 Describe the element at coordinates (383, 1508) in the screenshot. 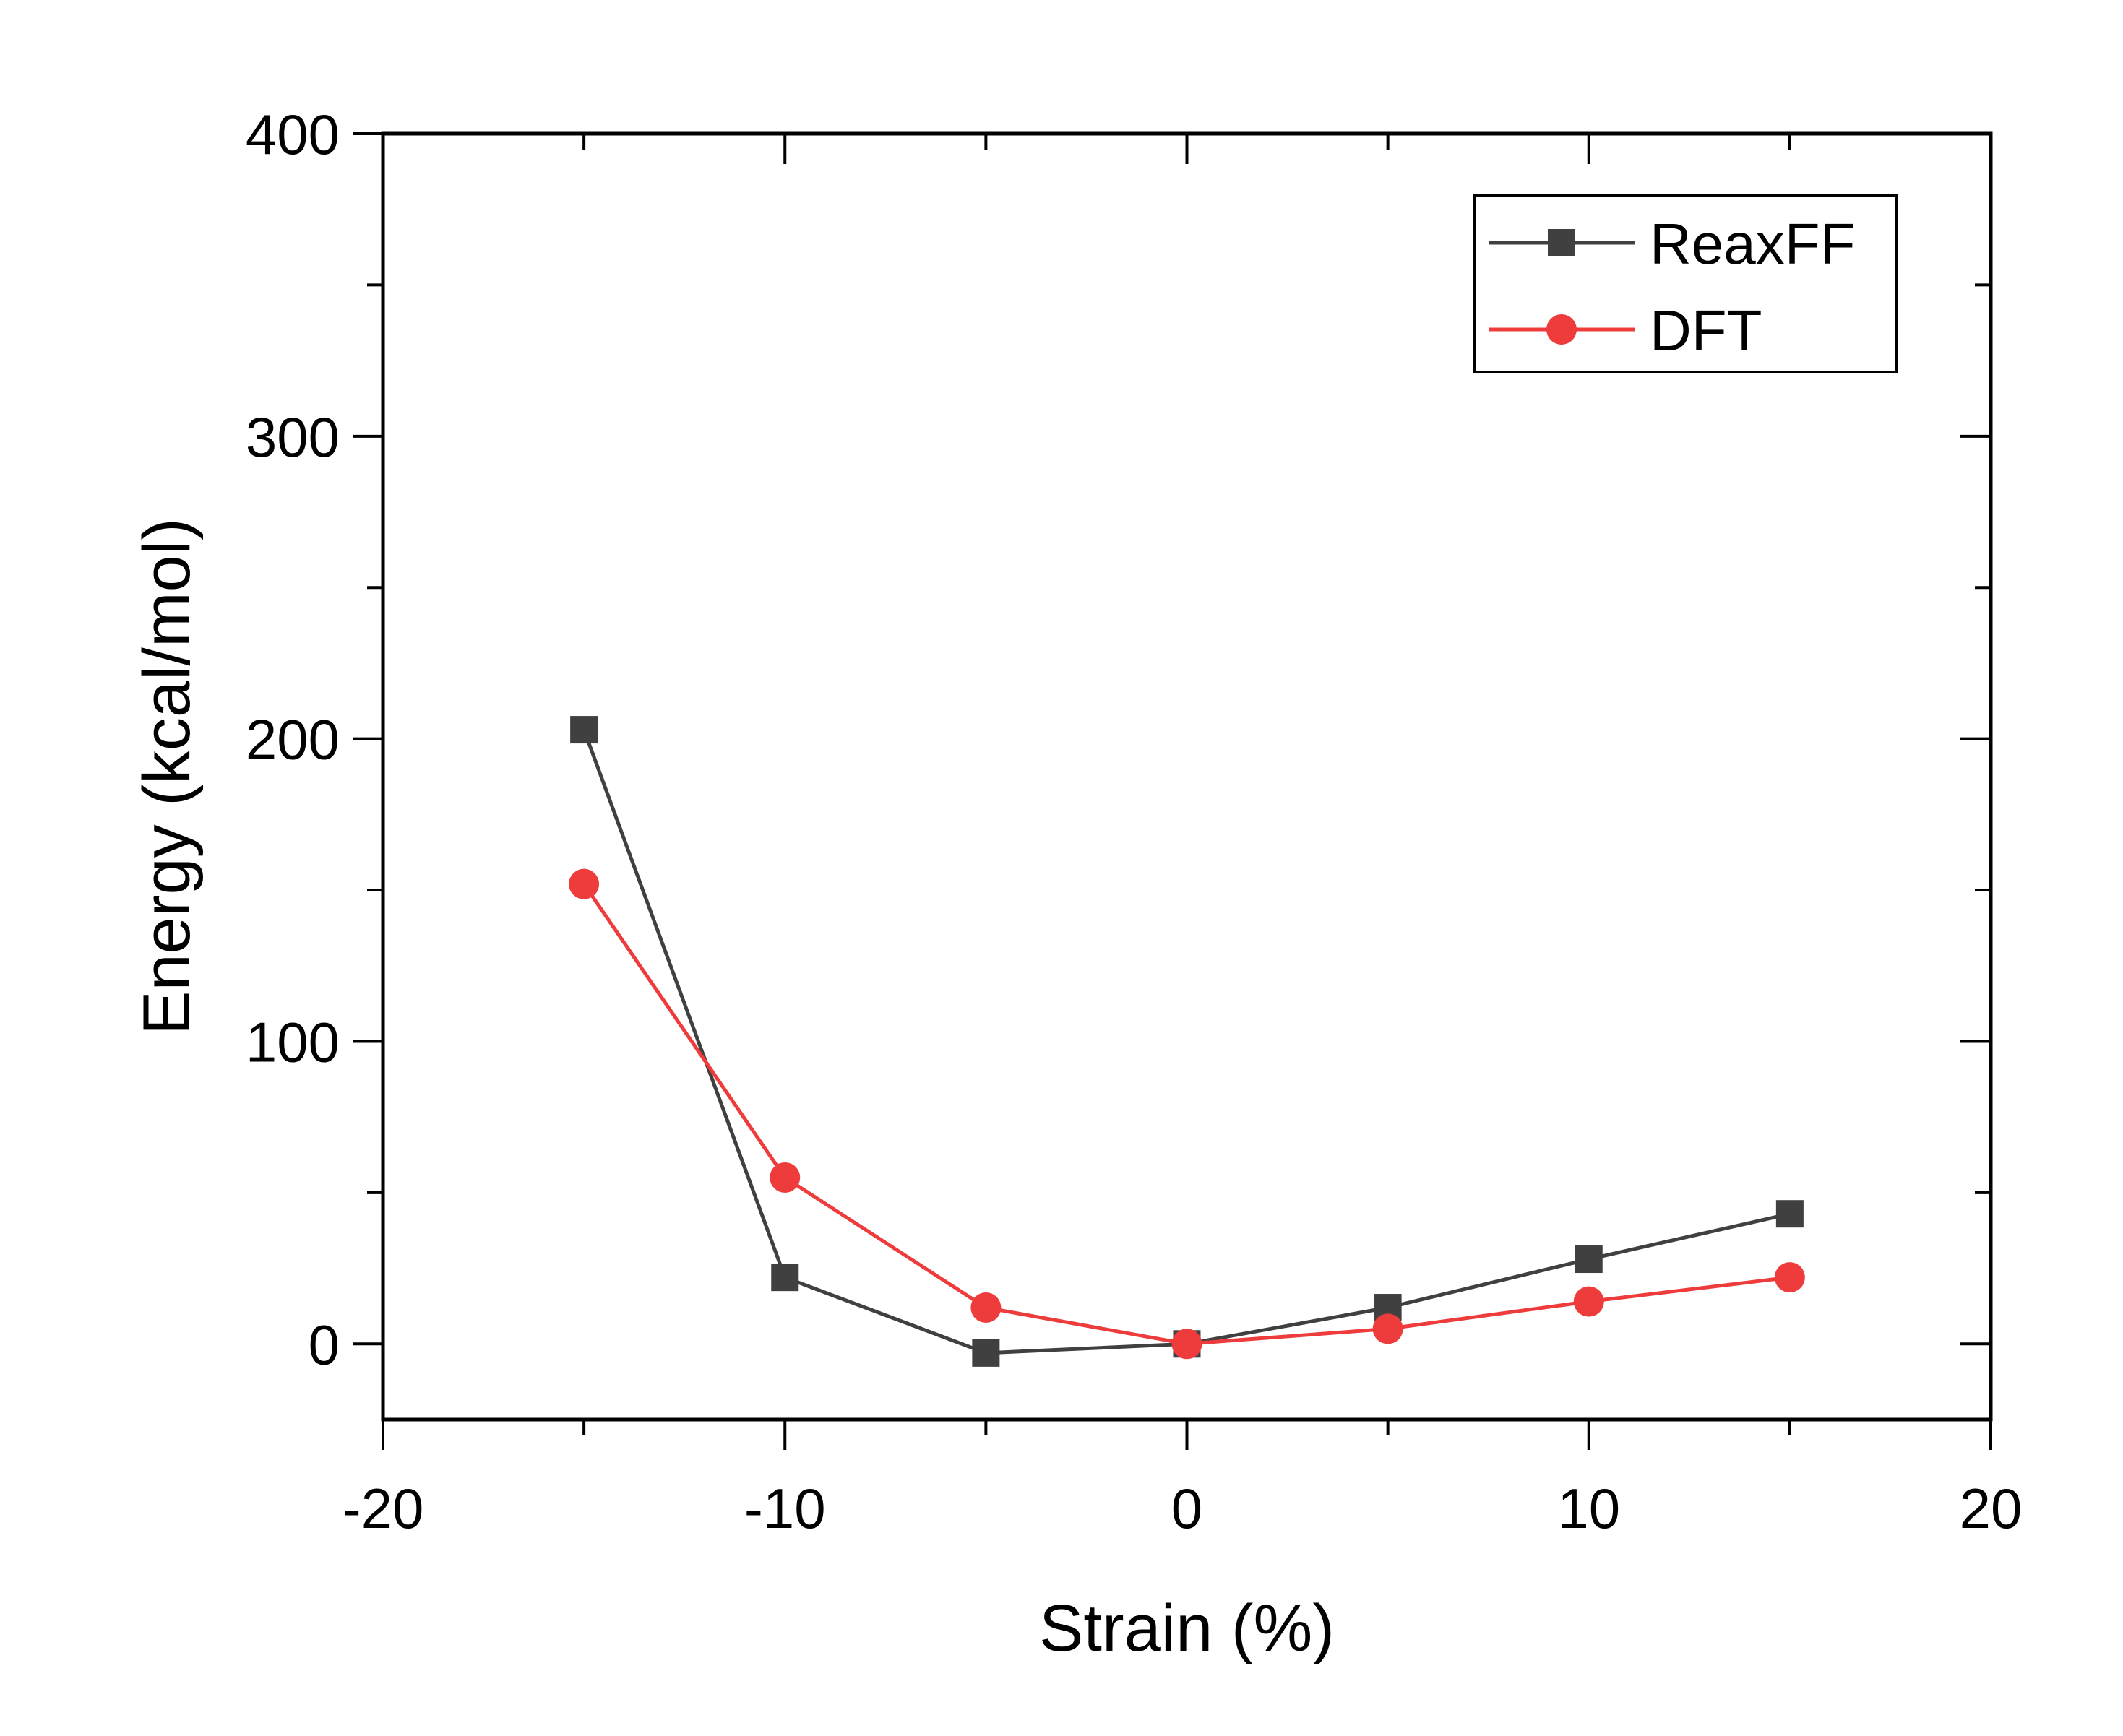

I see `x-tick-label: -20` at that location.